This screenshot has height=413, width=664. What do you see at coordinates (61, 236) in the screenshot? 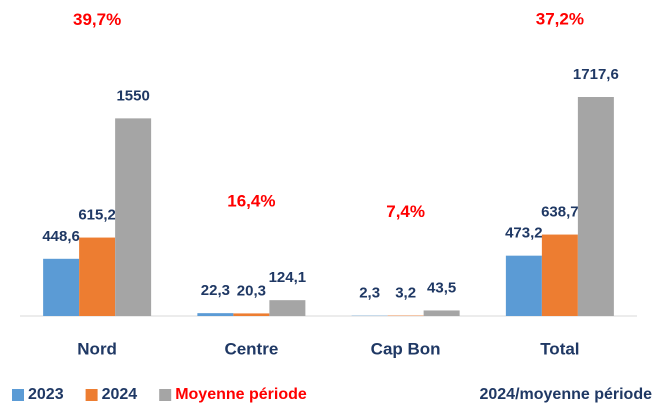
I see `data-label: 448,6` at bounding box center [61, 236].